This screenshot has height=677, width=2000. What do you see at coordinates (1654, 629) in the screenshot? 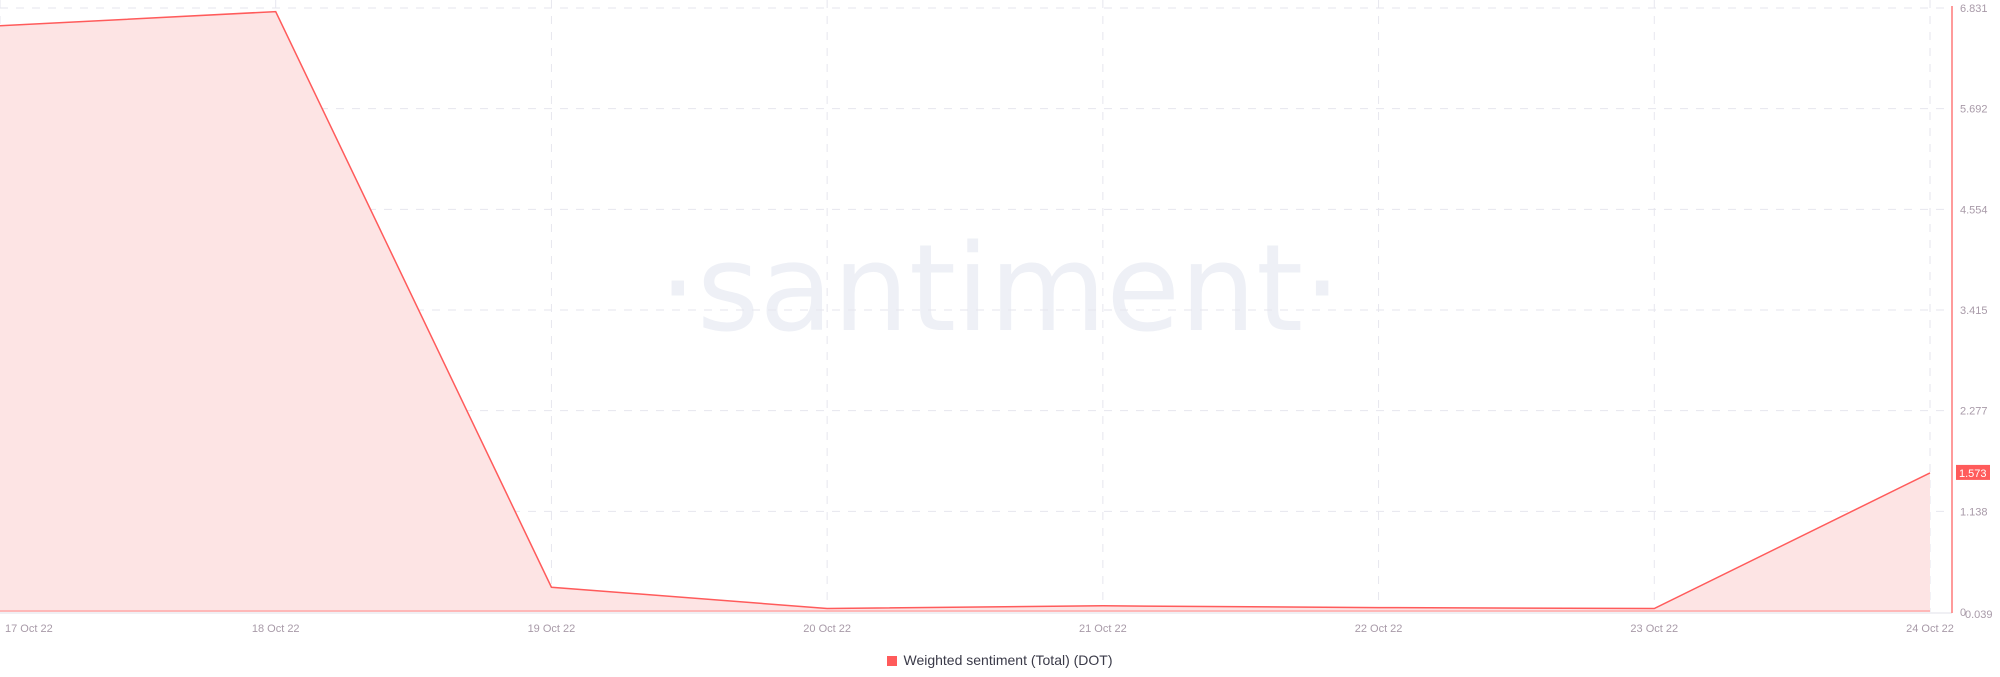
I see `x-tick-label: 23 Oct 22` at bounding box center [1654, 629].